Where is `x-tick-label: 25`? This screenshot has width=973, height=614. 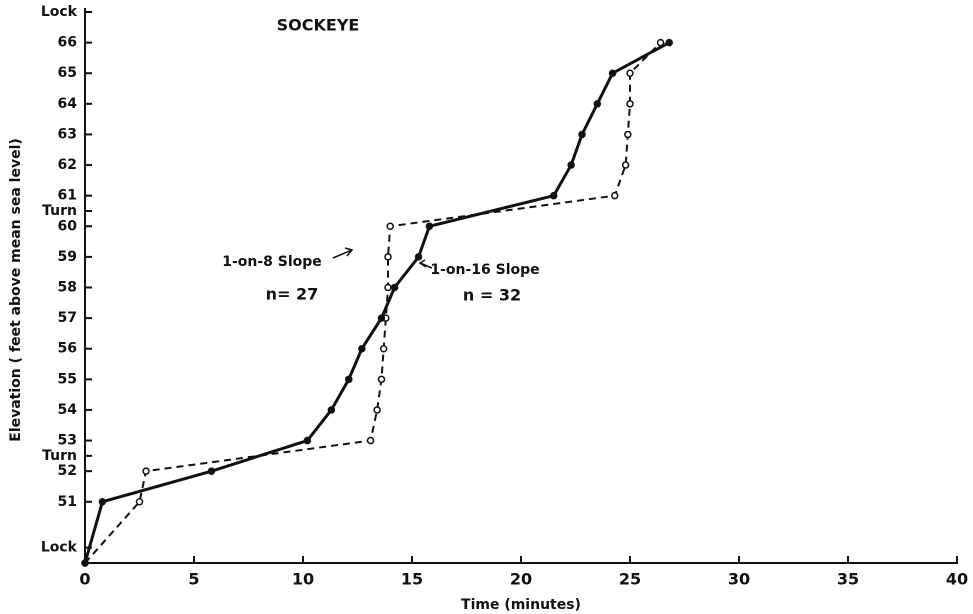
x-tick-label: 25 is located at coordinates (630, 579).